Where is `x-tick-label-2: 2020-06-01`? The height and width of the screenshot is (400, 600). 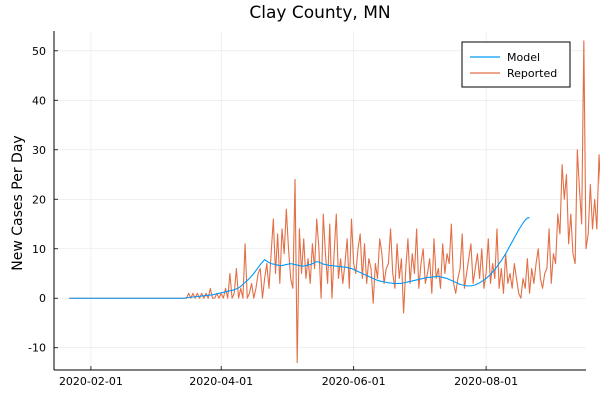
x-tick-label-2: 2020-06-01 is located at coordinates (354, 381).